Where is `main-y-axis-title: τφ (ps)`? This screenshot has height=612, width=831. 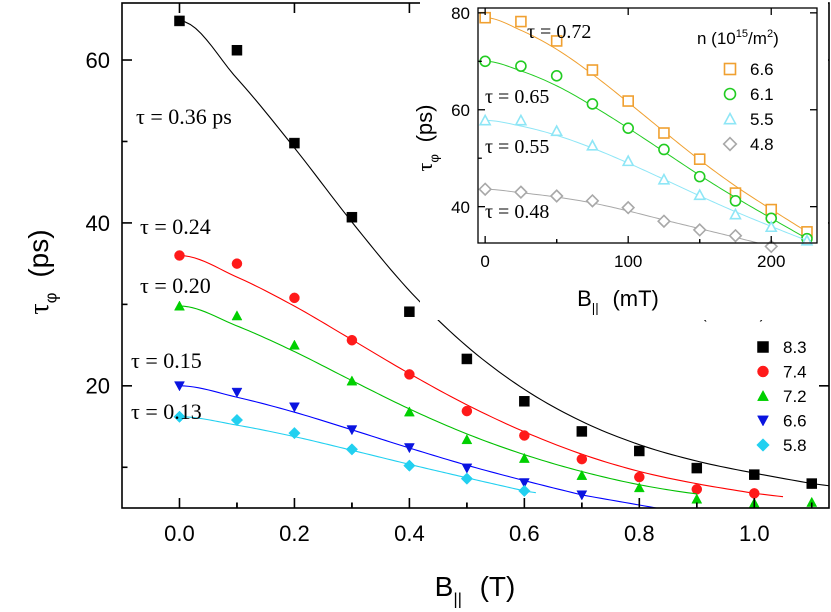 main-y-axis-title: τφ (ps) is located at coordinates (41, 271).